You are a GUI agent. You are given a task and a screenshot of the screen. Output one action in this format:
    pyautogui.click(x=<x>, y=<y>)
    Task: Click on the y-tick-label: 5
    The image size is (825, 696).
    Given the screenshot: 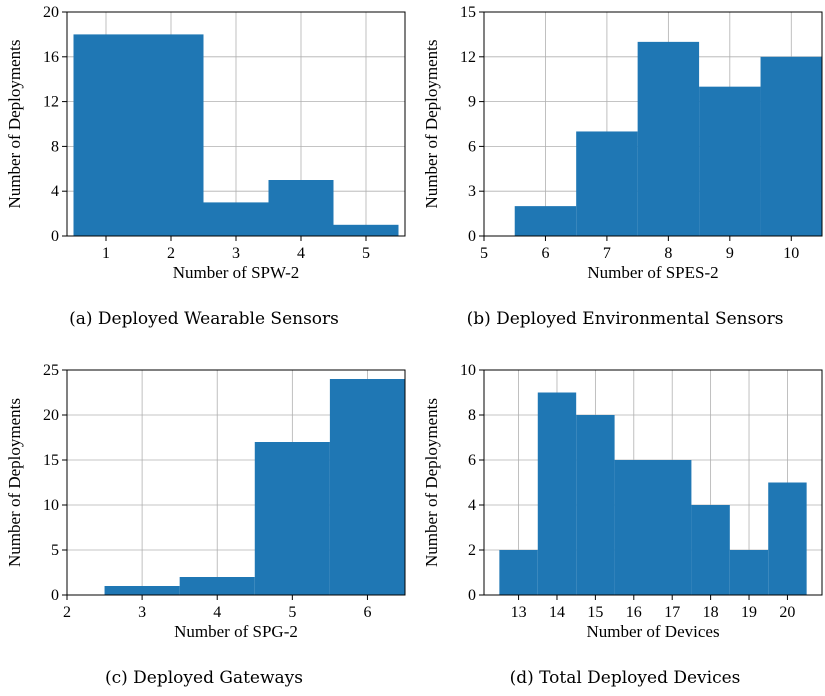 What is the action you would take?
    pyautogui.click(x=55, y=550)
    